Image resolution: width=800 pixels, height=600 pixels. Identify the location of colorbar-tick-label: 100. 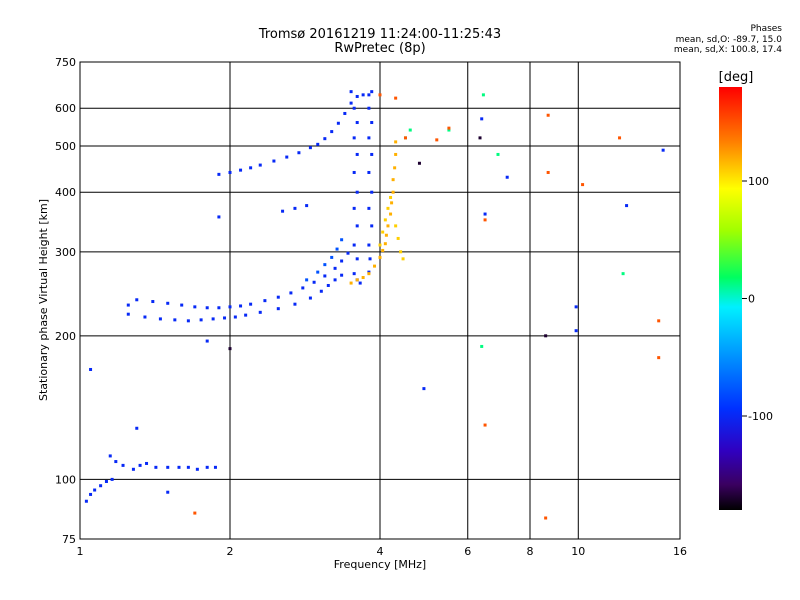
(758, 181).